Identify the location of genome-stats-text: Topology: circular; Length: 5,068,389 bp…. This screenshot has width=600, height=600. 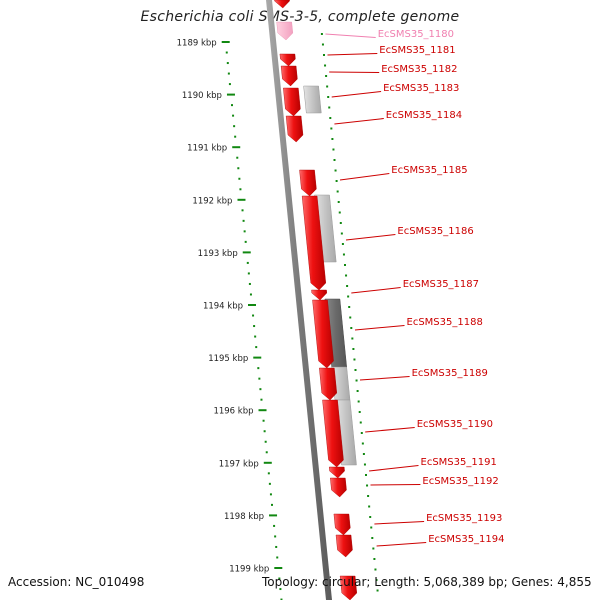
(427, 582).